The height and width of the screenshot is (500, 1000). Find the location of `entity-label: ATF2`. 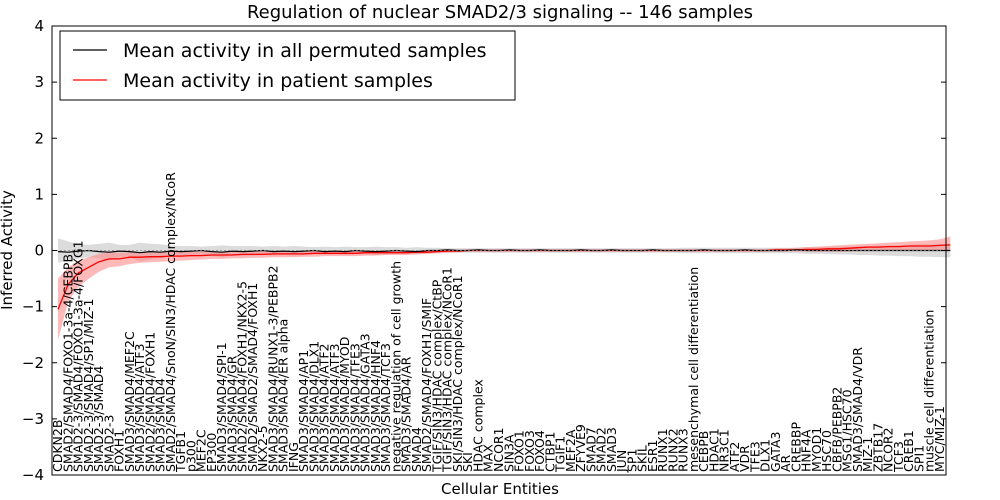

entity-label: ATF2 is located at coordinates (734, 457).